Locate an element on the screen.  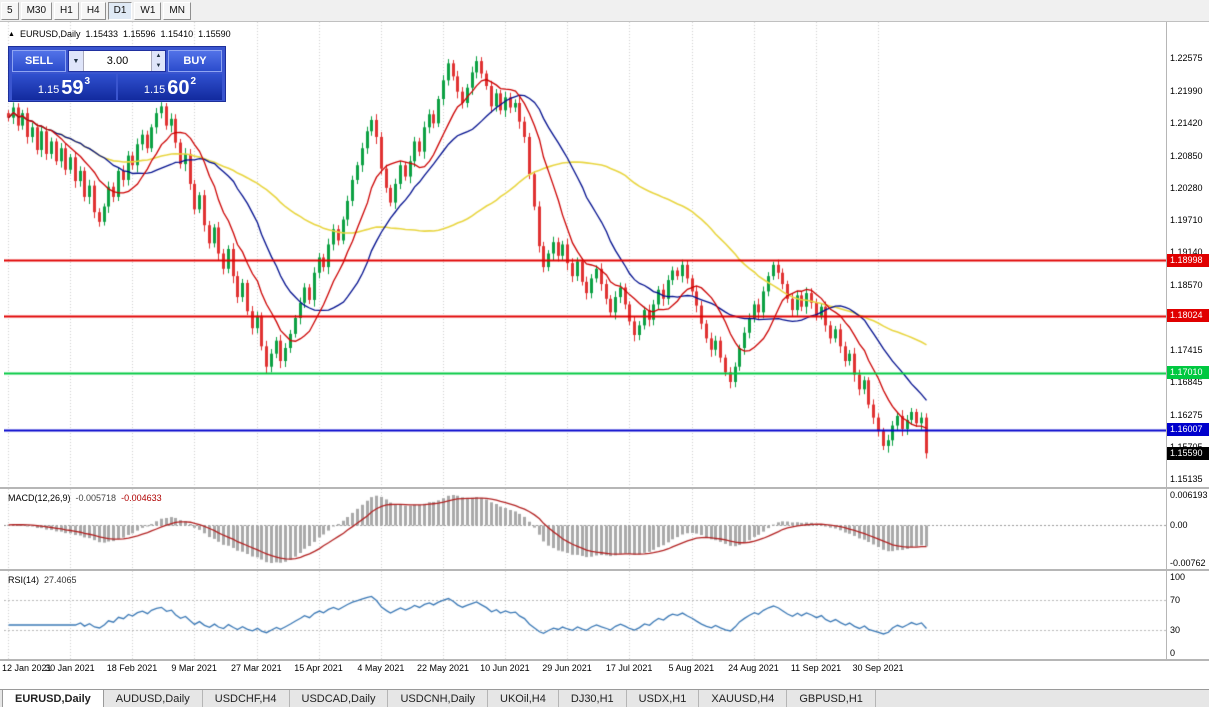
rsi-name: RSI(14) is located at coordinates (24, 580).